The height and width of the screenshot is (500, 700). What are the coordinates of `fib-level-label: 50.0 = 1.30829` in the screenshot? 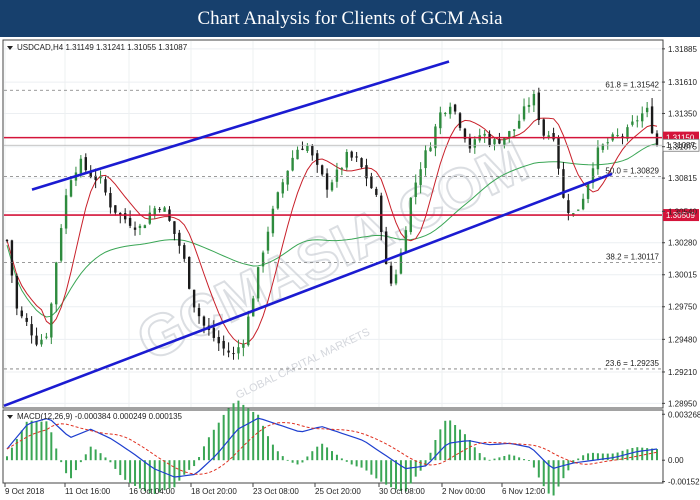 It's located at (632, 170).